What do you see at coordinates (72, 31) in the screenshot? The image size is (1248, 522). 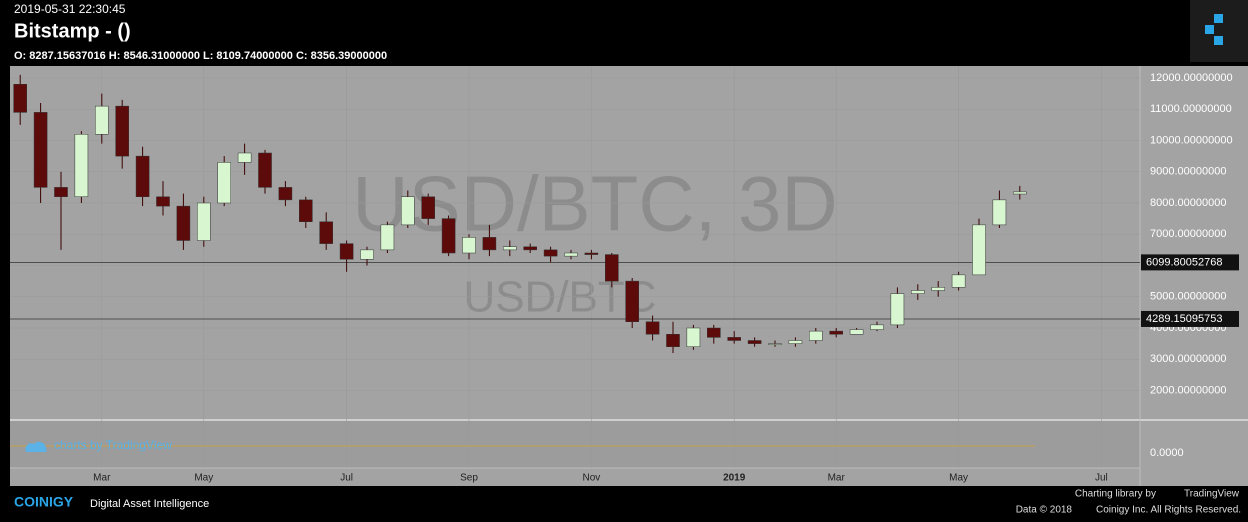 I see `title: Bitstamp - ()` at bounding box center [72, 31].